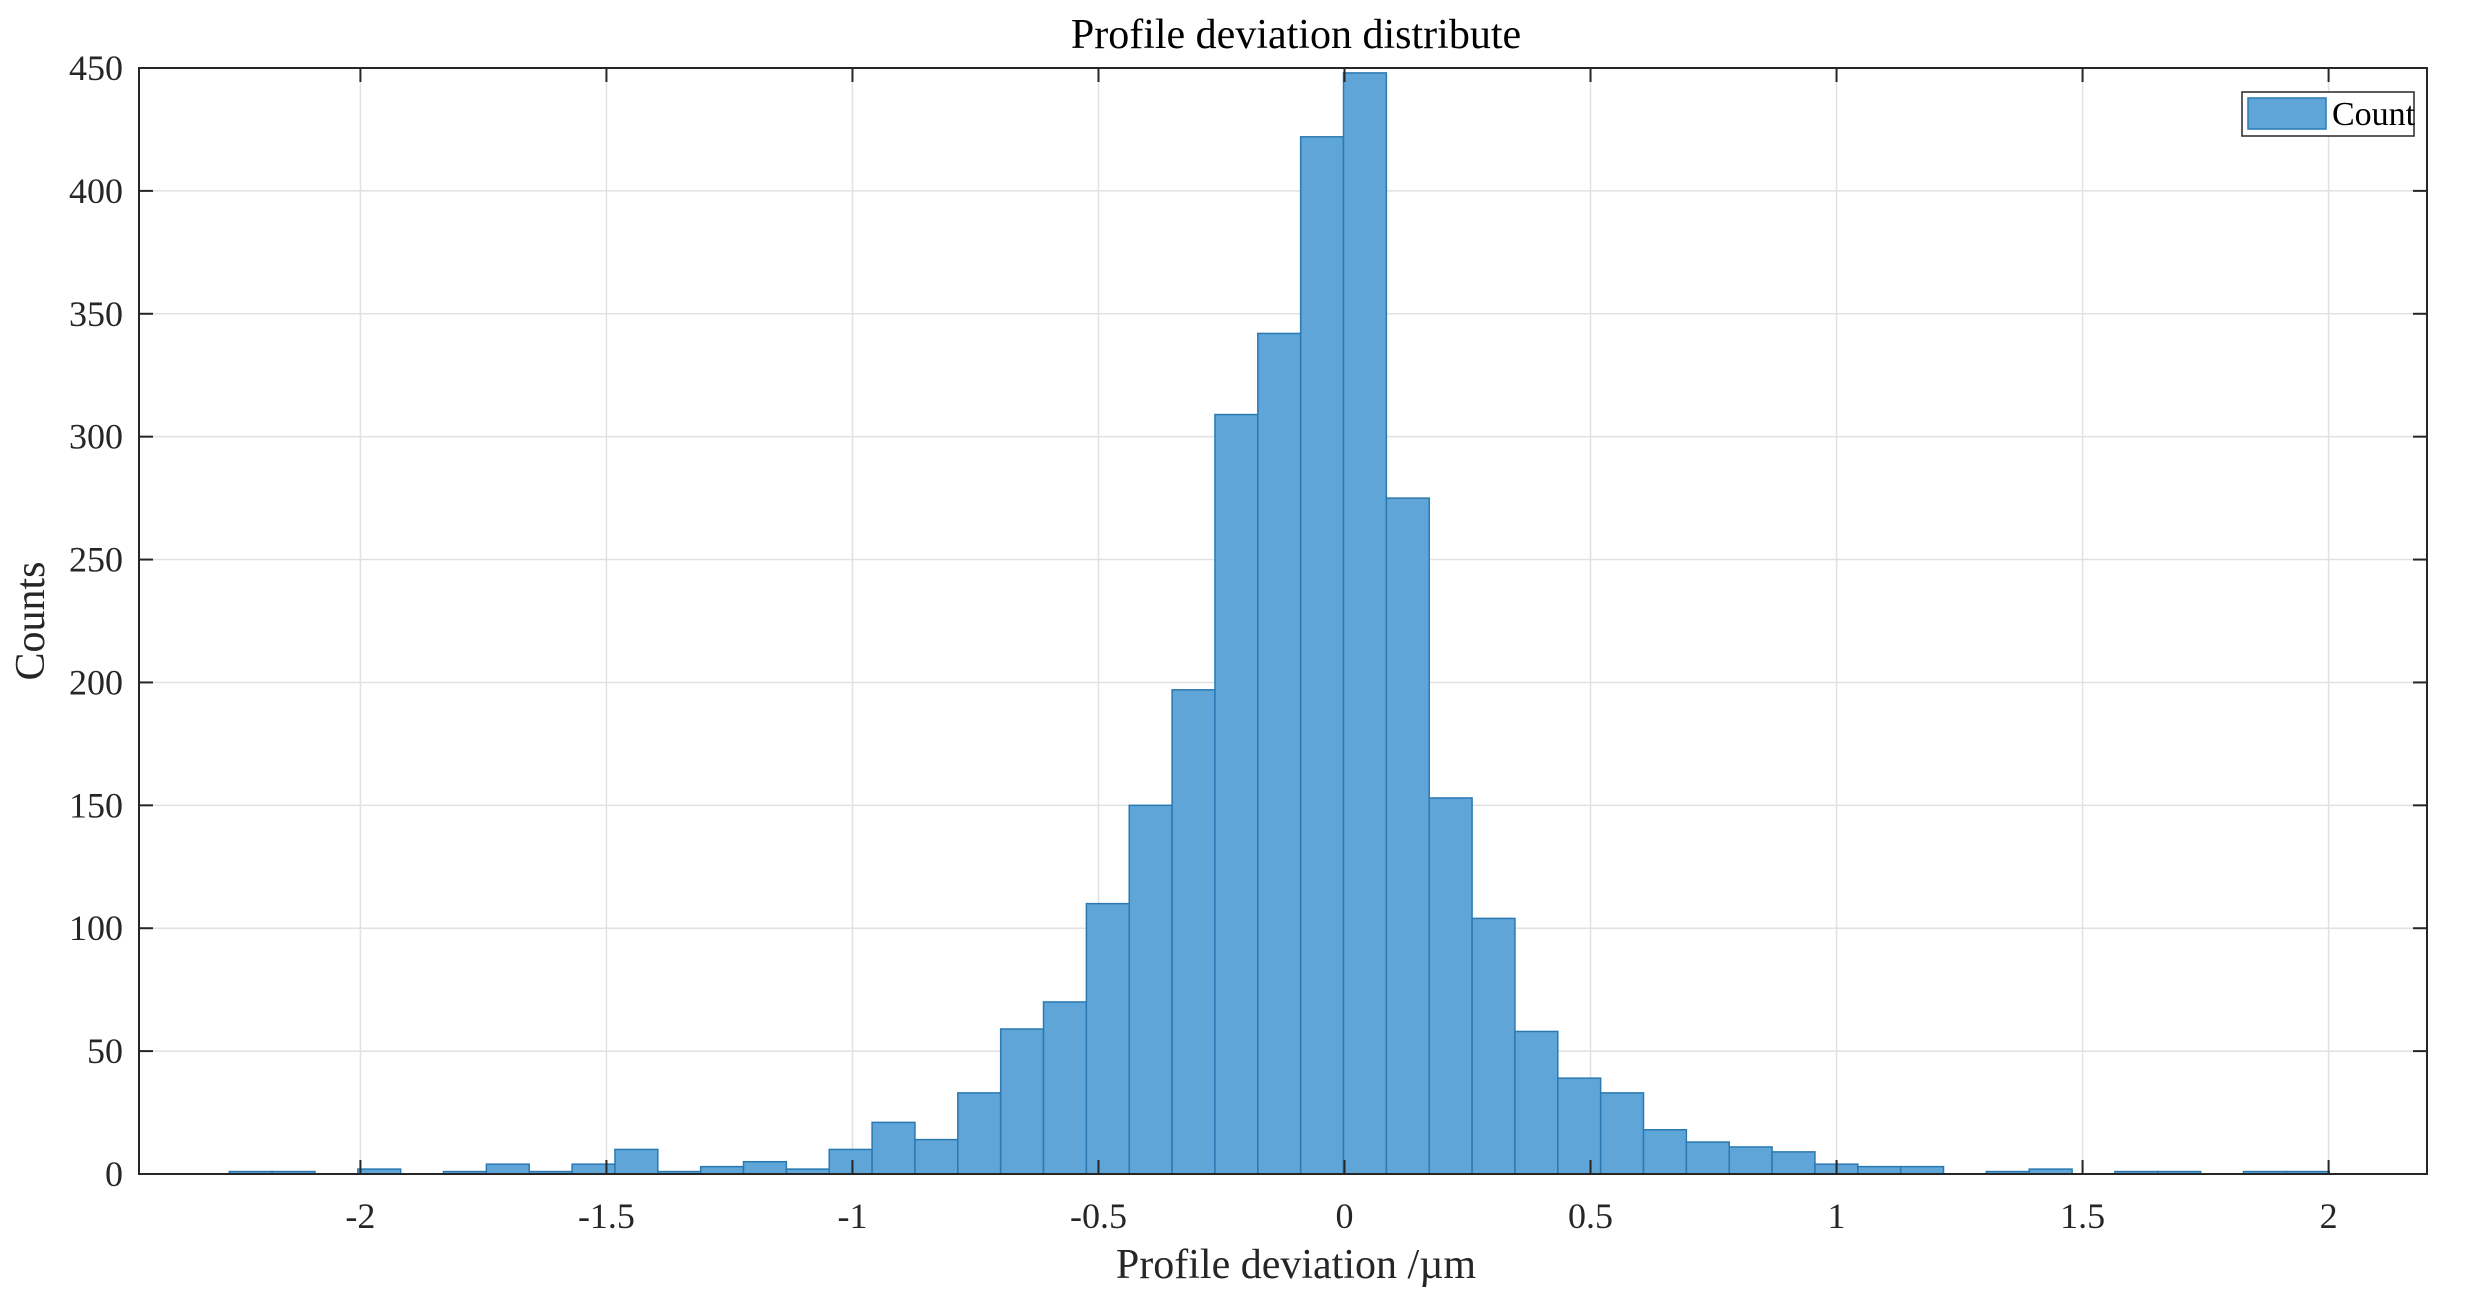  Describe the element at coordinates (2328, 114) in the screenshot. I see `legend: Count` at that location.